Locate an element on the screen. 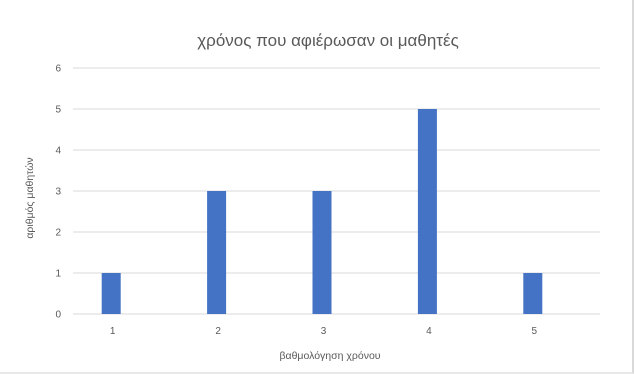  y-tick-label: 1 is located at coordinates (58, 274).